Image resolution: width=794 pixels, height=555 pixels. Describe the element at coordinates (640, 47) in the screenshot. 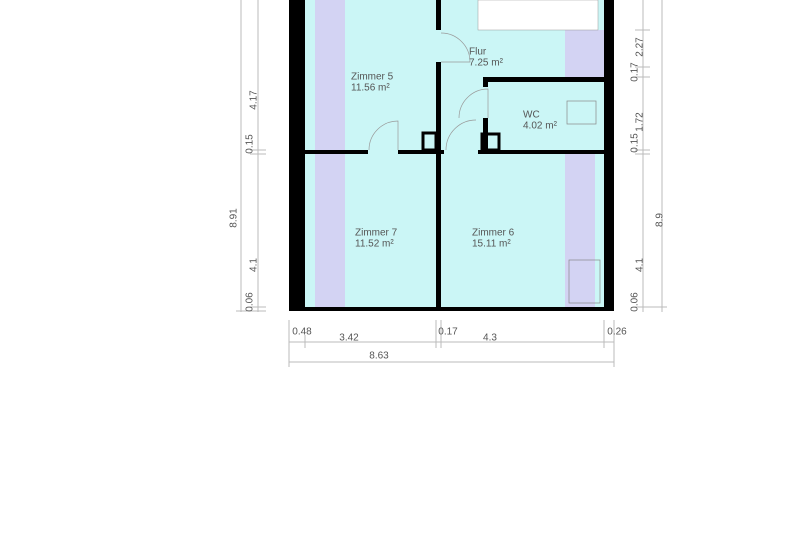

I see `dimension-label: 2.27` at that location.